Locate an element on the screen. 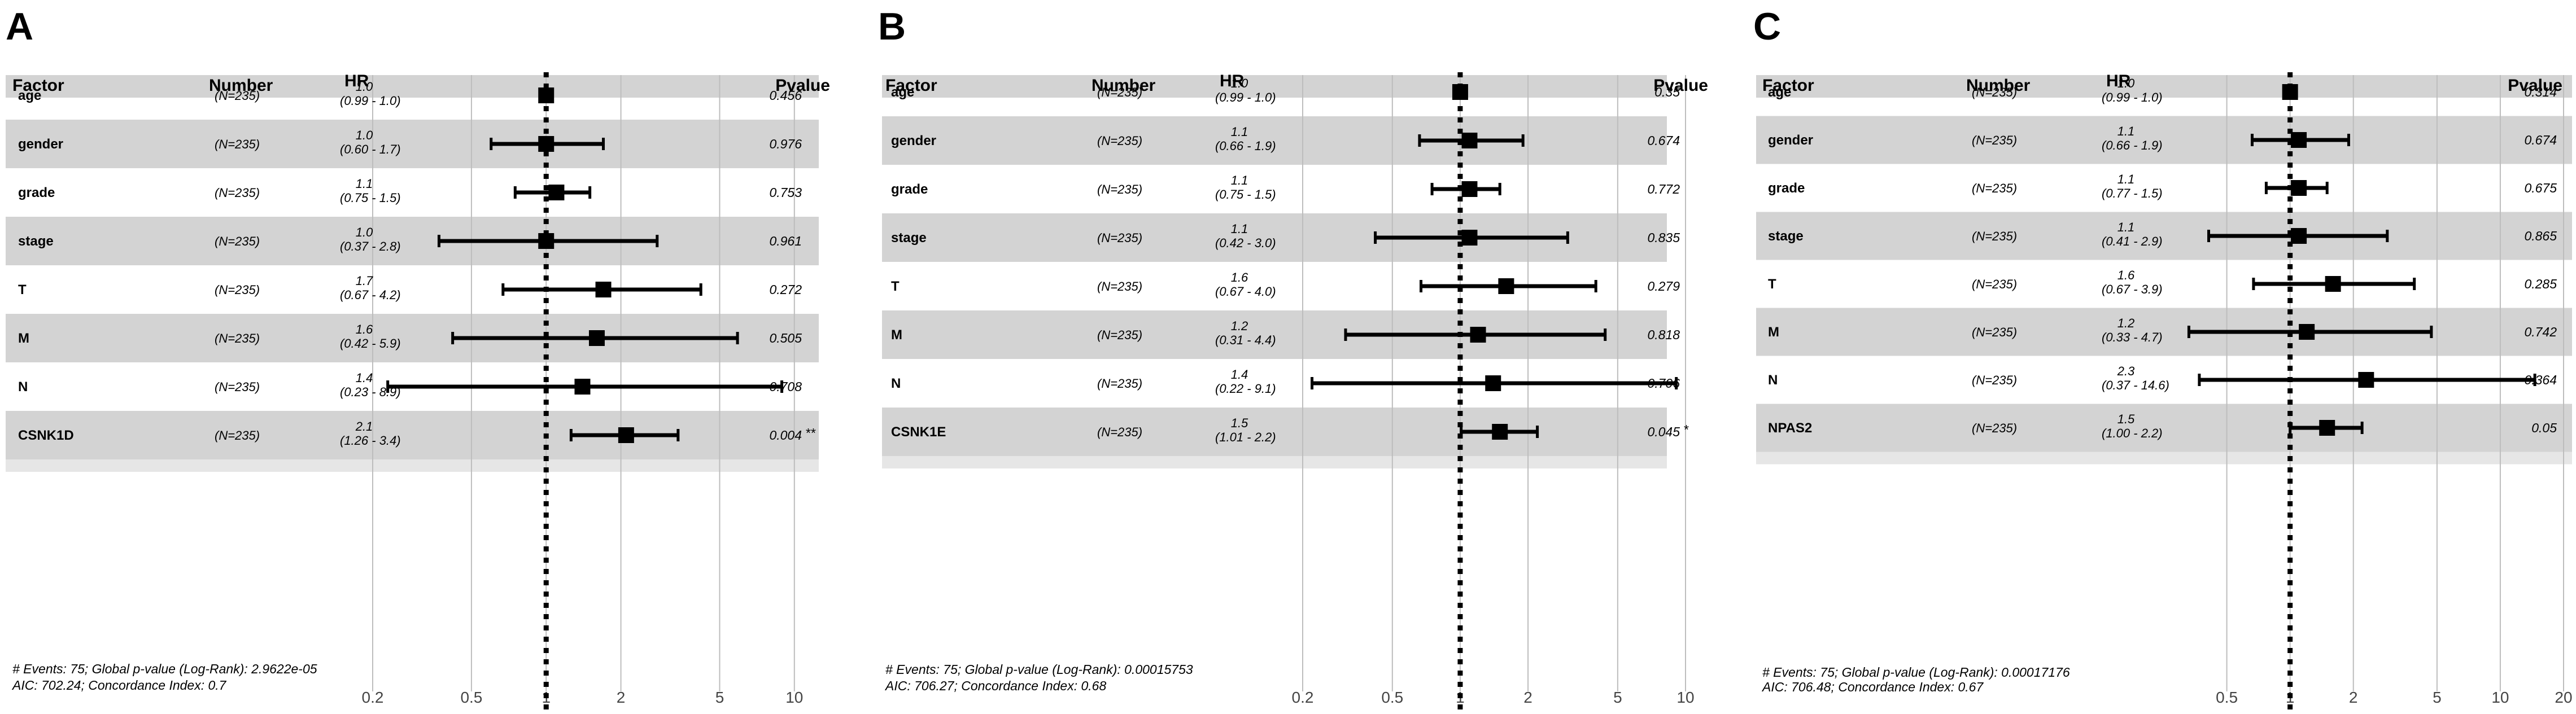  row-age: age (N=235) 1.0(0.99 - 1.0) 0.35 is located at coordinates (1286, 90).